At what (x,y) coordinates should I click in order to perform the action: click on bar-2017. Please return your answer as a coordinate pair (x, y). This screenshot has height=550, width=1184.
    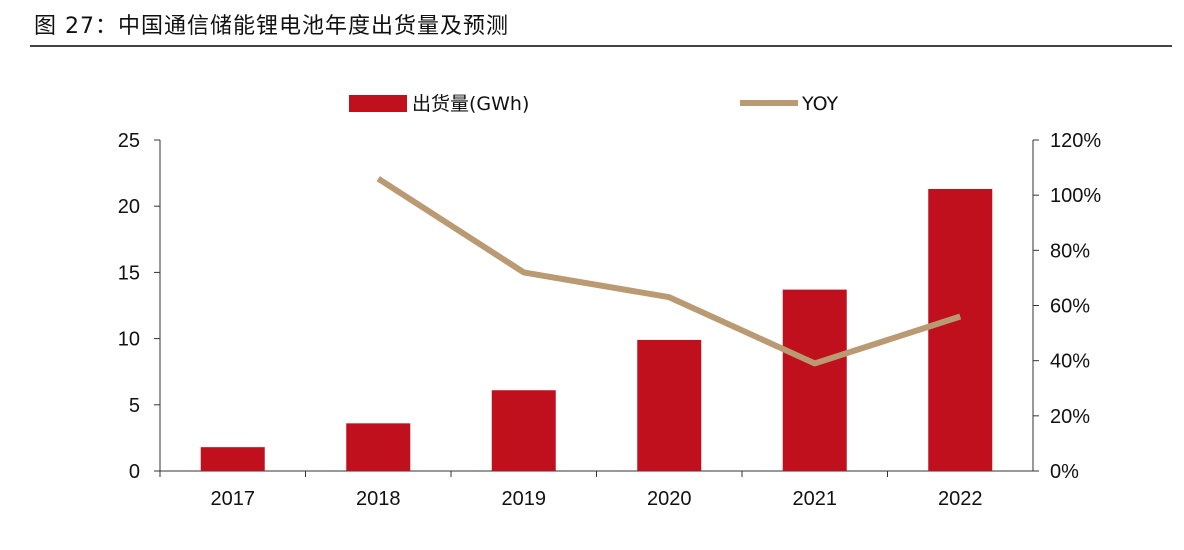
    Looking at the image, I should click on (232, 459).